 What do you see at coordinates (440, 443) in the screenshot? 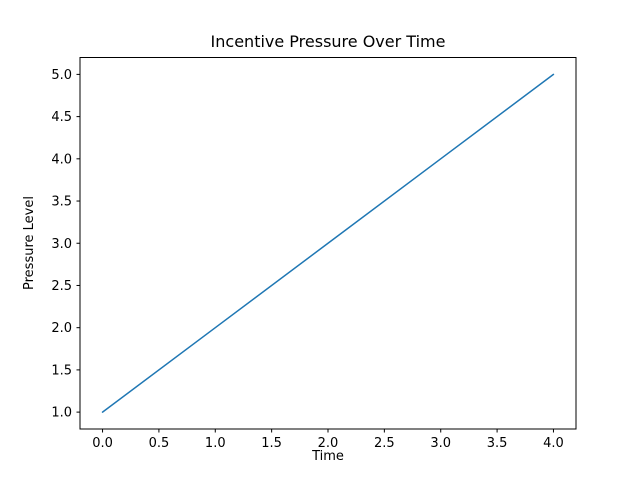
I see `x-tick-label: 3.0` at bounding box center [440, 443].